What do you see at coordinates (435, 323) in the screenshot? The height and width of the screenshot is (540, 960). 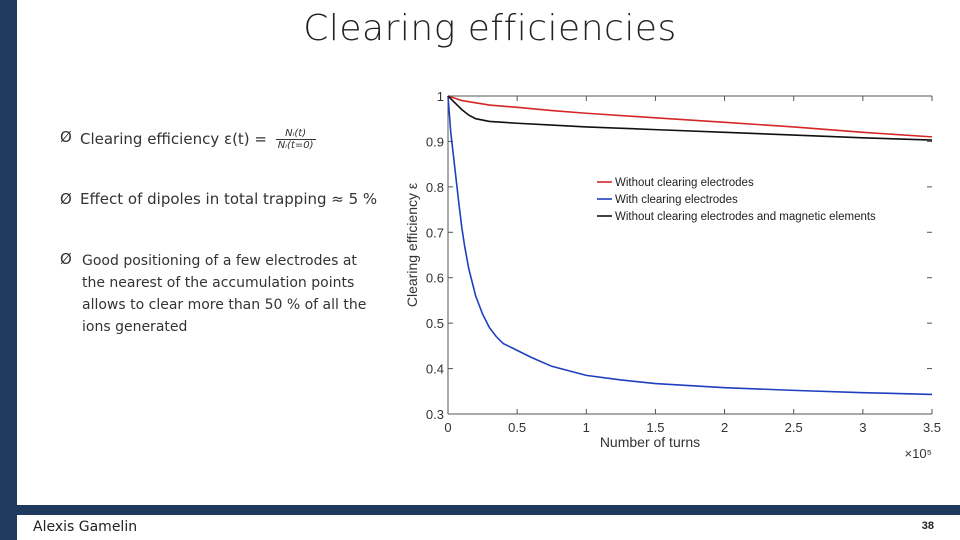 I see `y-tick-label: 0.5` at bounding box center [435, 323].